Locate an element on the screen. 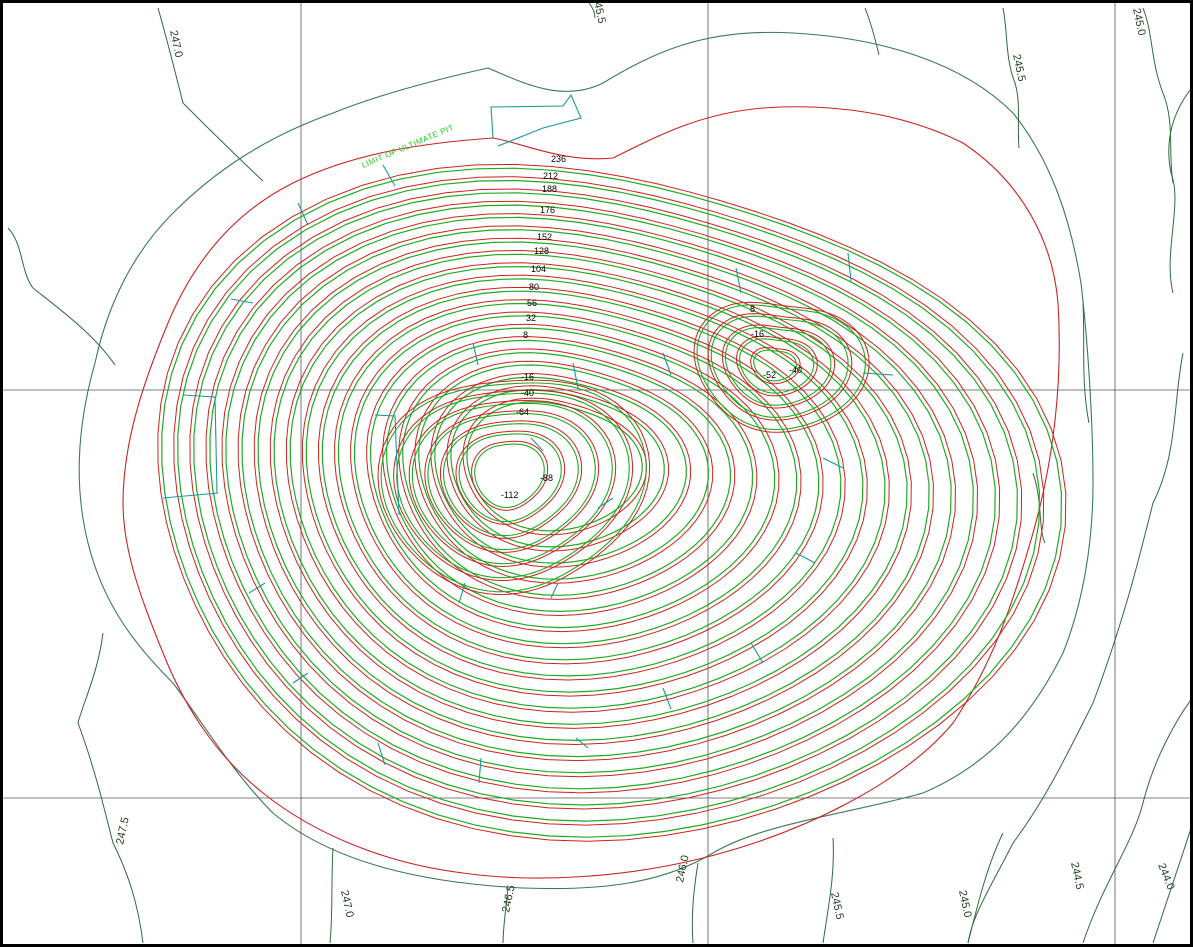 Image resolution: width=1193 pixels, height=947 pixels. east-pit-label-minus52: -52 is located at coordinates (769, 375).